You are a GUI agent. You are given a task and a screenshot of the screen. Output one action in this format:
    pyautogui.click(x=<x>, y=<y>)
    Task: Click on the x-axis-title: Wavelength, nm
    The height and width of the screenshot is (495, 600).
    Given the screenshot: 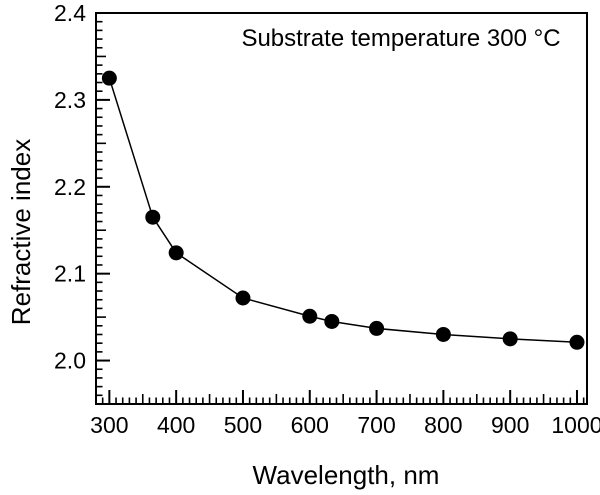 What is the action you would take?
    pyautogui.click(x=346, y=475)
    